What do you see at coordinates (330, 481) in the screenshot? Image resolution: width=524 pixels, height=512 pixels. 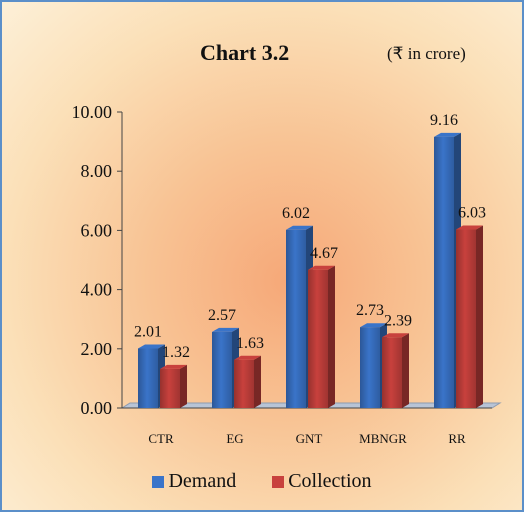 I see `legend-label-collection: Collection` at bounding box center [330, 481].